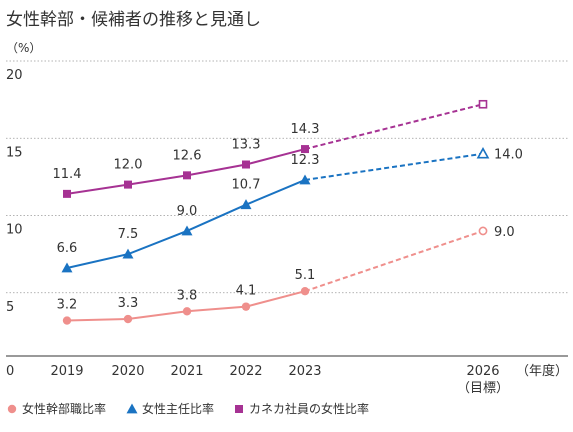 Image resolution: width=573 pixels, height=432 pixels. I want to click on y-axis-ticks: 0 5 10 15 20, so click(14, 223).